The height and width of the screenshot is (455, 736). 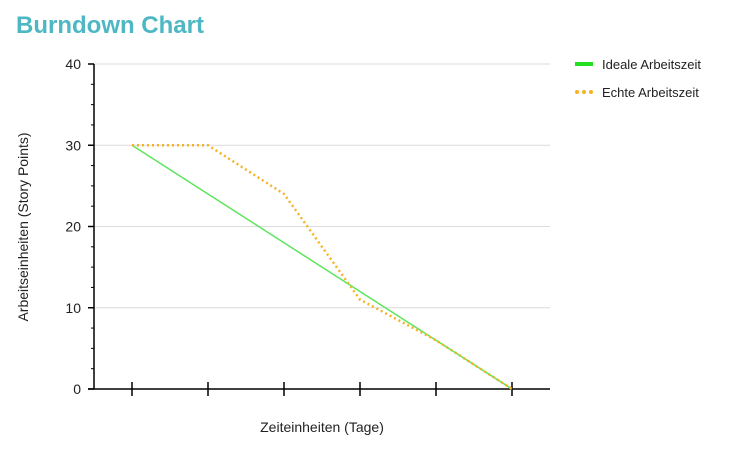 I want to click on y-tick-label: 30, so click(x=73, y=145).